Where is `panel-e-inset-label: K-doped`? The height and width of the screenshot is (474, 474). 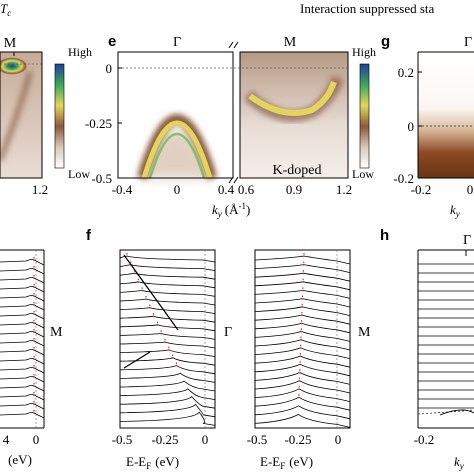
panel-e-inset-label: K-doped is located at coordinates (297, 170).